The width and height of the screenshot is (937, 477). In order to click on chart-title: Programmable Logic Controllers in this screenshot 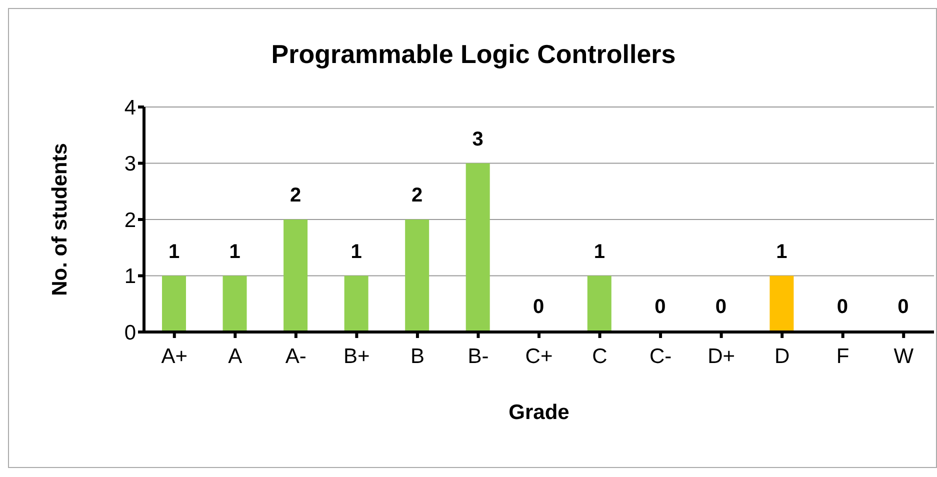, I will do `click(473, 54)`.